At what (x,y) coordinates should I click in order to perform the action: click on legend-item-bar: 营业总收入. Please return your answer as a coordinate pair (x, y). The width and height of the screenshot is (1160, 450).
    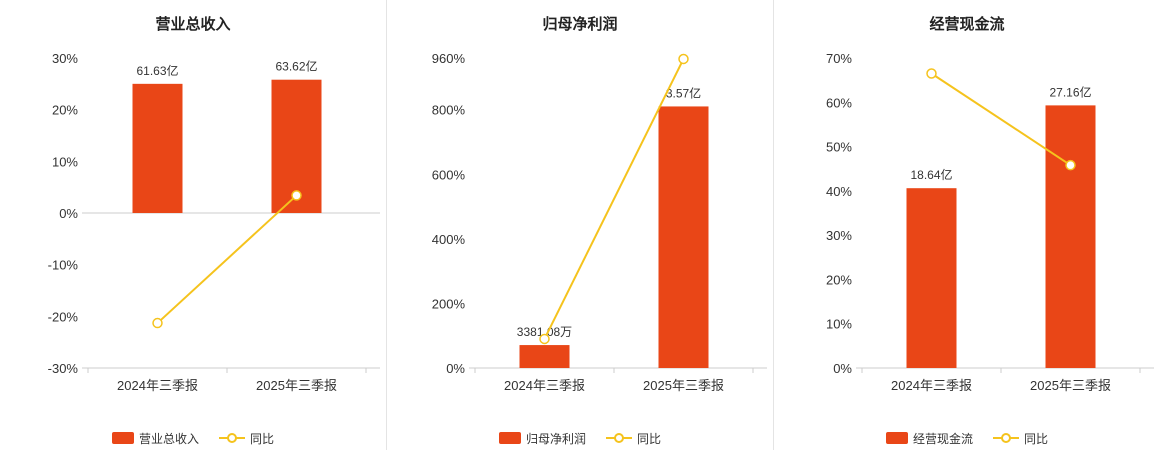
    Looking at the image, I should click on (155, 438).